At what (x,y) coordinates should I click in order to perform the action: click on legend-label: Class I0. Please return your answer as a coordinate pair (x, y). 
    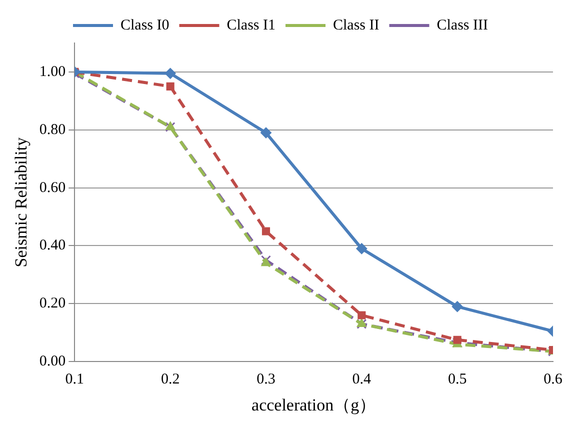
    Looking at the image, I should click on (145, 25).